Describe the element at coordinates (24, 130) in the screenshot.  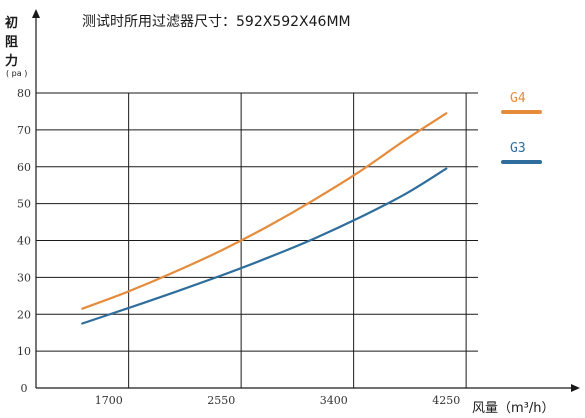
I see `y-tick-label-7: 70` at that location.